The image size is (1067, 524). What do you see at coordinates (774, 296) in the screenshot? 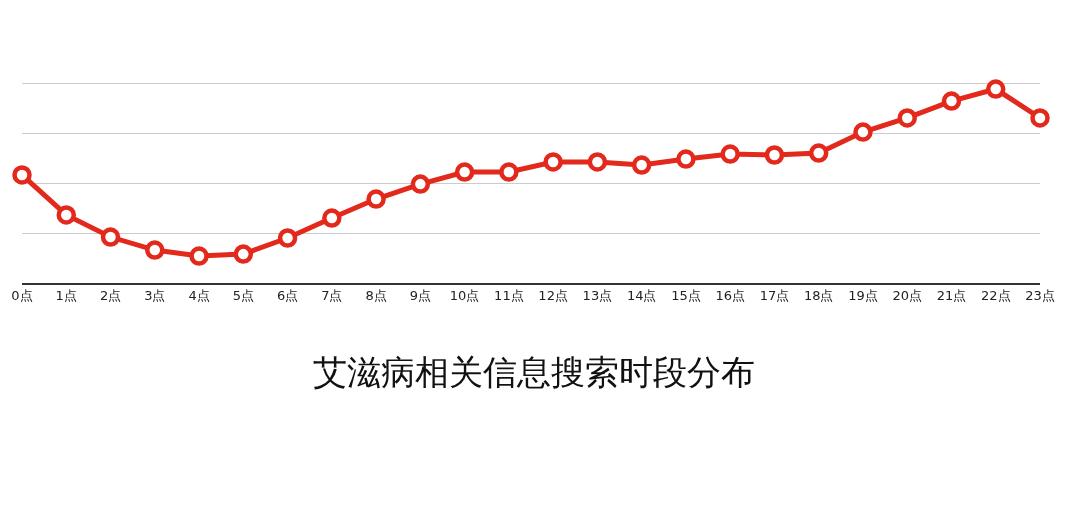
I see `x-tick-label: 17点` at bounding box center [774, 296].